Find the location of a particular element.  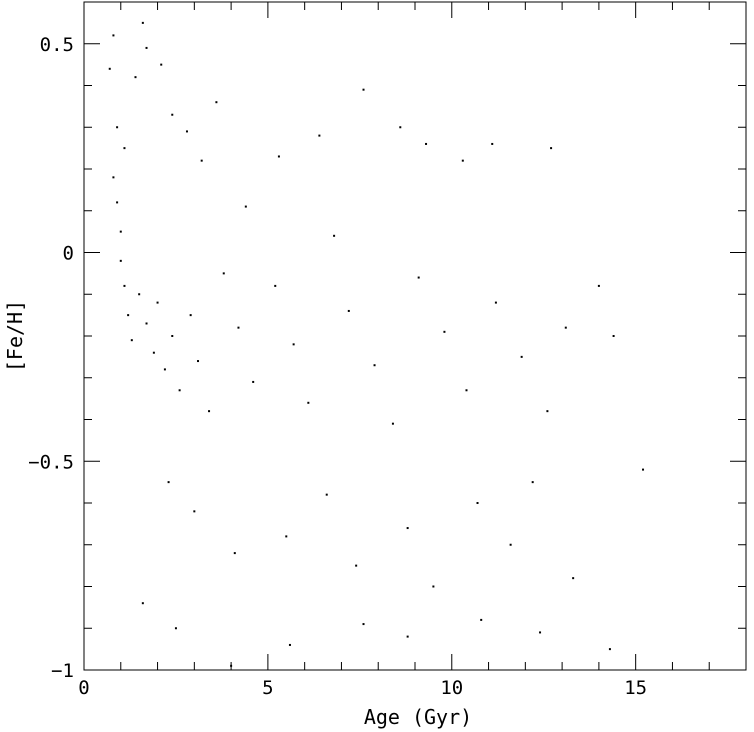

x-tick-label: 15 is located at coordinates (635, 688).